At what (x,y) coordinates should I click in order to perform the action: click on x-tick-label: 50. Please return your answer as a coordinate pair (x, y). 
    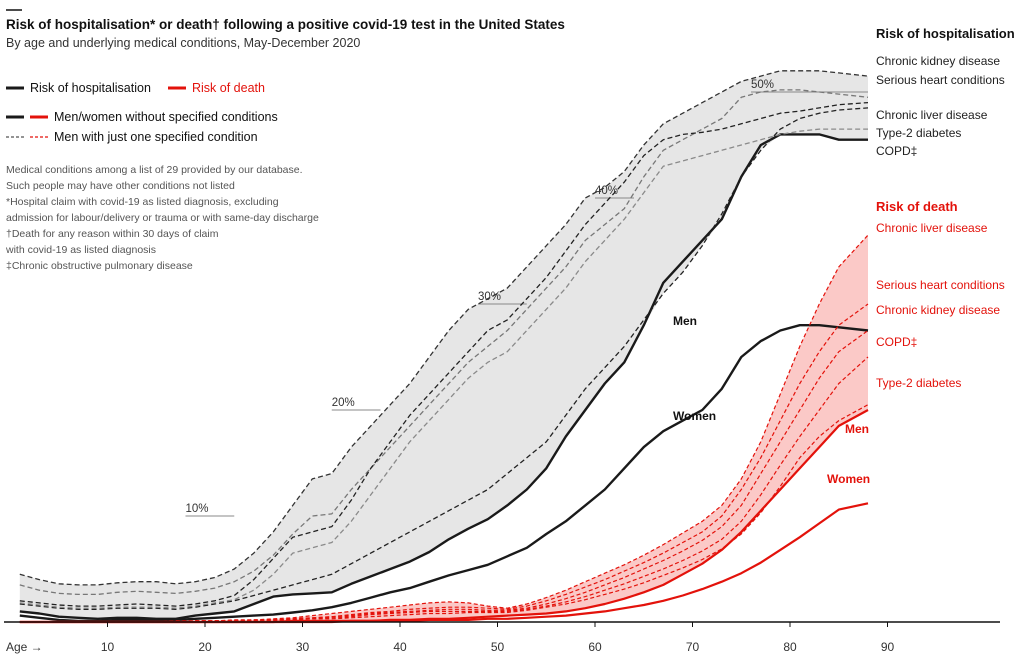
    Looking at the image, I should click on (498, 647).